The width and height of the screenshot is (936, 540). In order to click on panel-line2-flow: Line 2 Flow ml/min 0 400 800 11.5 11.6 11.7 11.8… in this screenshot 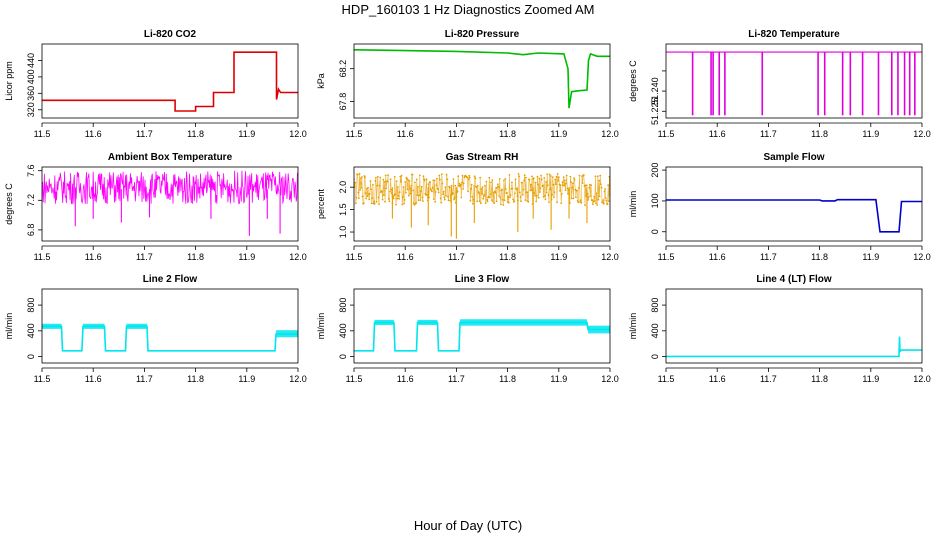, I will do `click(156, 328)`.